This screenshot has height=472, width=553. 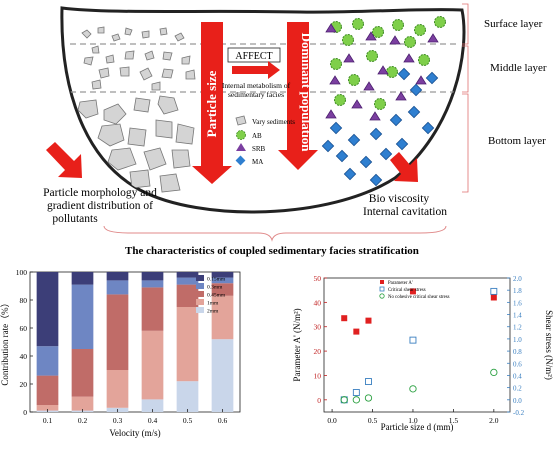 What do you see at coordinates (319, 400) in the screenshot?
I see `scatter-left-tick-label: 0` at bounding box center [319, 400].